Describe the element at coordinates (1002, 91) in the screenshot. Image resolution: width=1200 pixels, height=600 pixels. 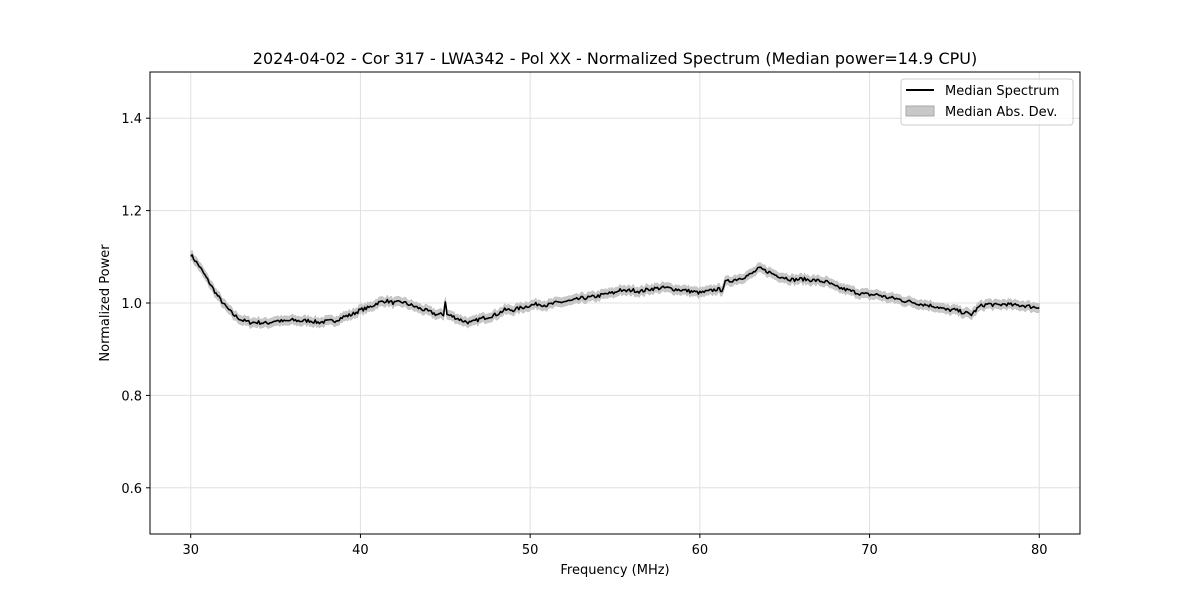
I see `legend-median-spectrum-label: Median Spectrum` at that location.